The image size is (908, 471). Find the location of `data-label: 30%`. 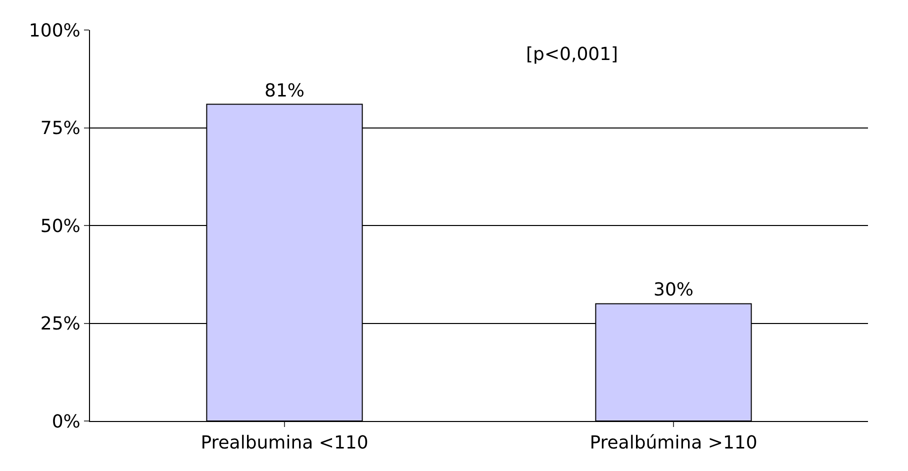

data-label: 30% is located at coordinates (673, 290).